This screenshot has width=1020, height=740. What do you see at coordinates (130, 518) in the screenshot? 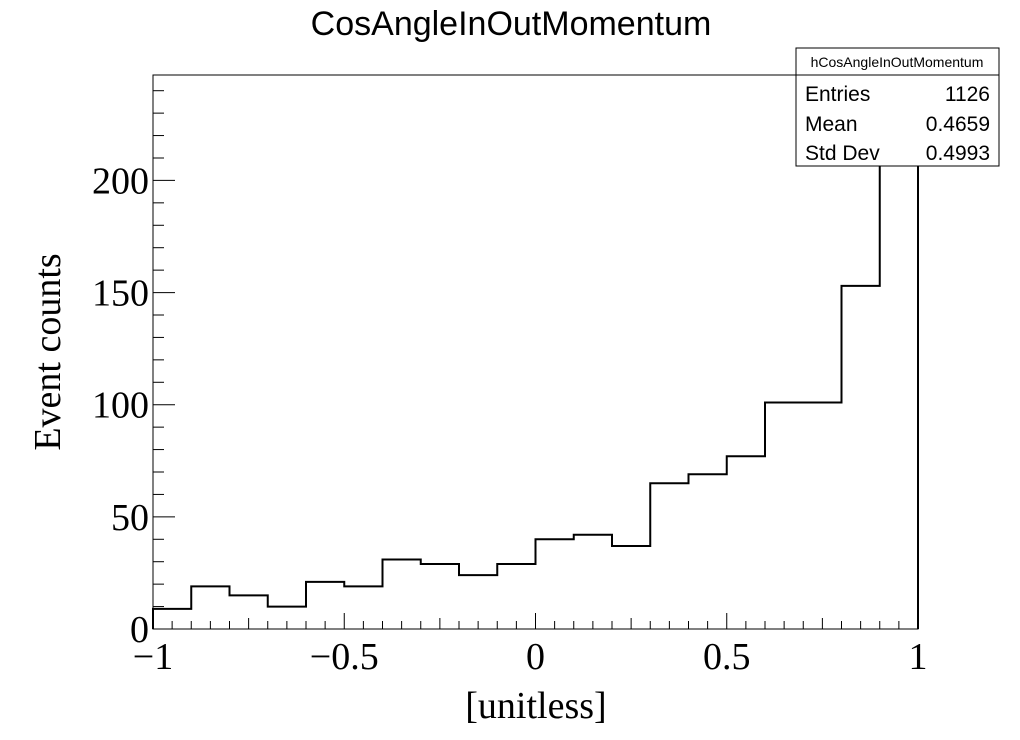
I see `y-tick-label: 50` at bounding box center [130, 518].